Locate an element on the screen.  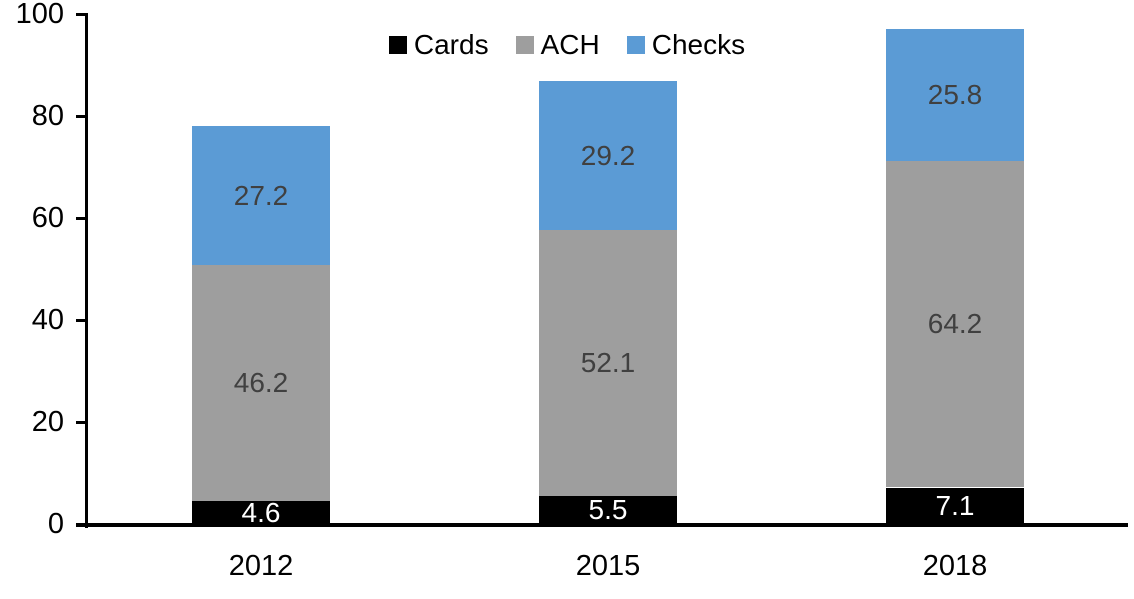
legend-swatch-checks-icon is located at coordinates (635, 45).